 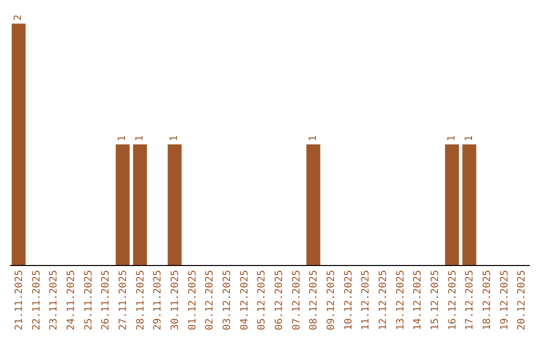 What do you see at coordinates (296, 300) in the screenshot?
I see `x-tick-label: 07.12.2025` at bounding box center [296, 300].